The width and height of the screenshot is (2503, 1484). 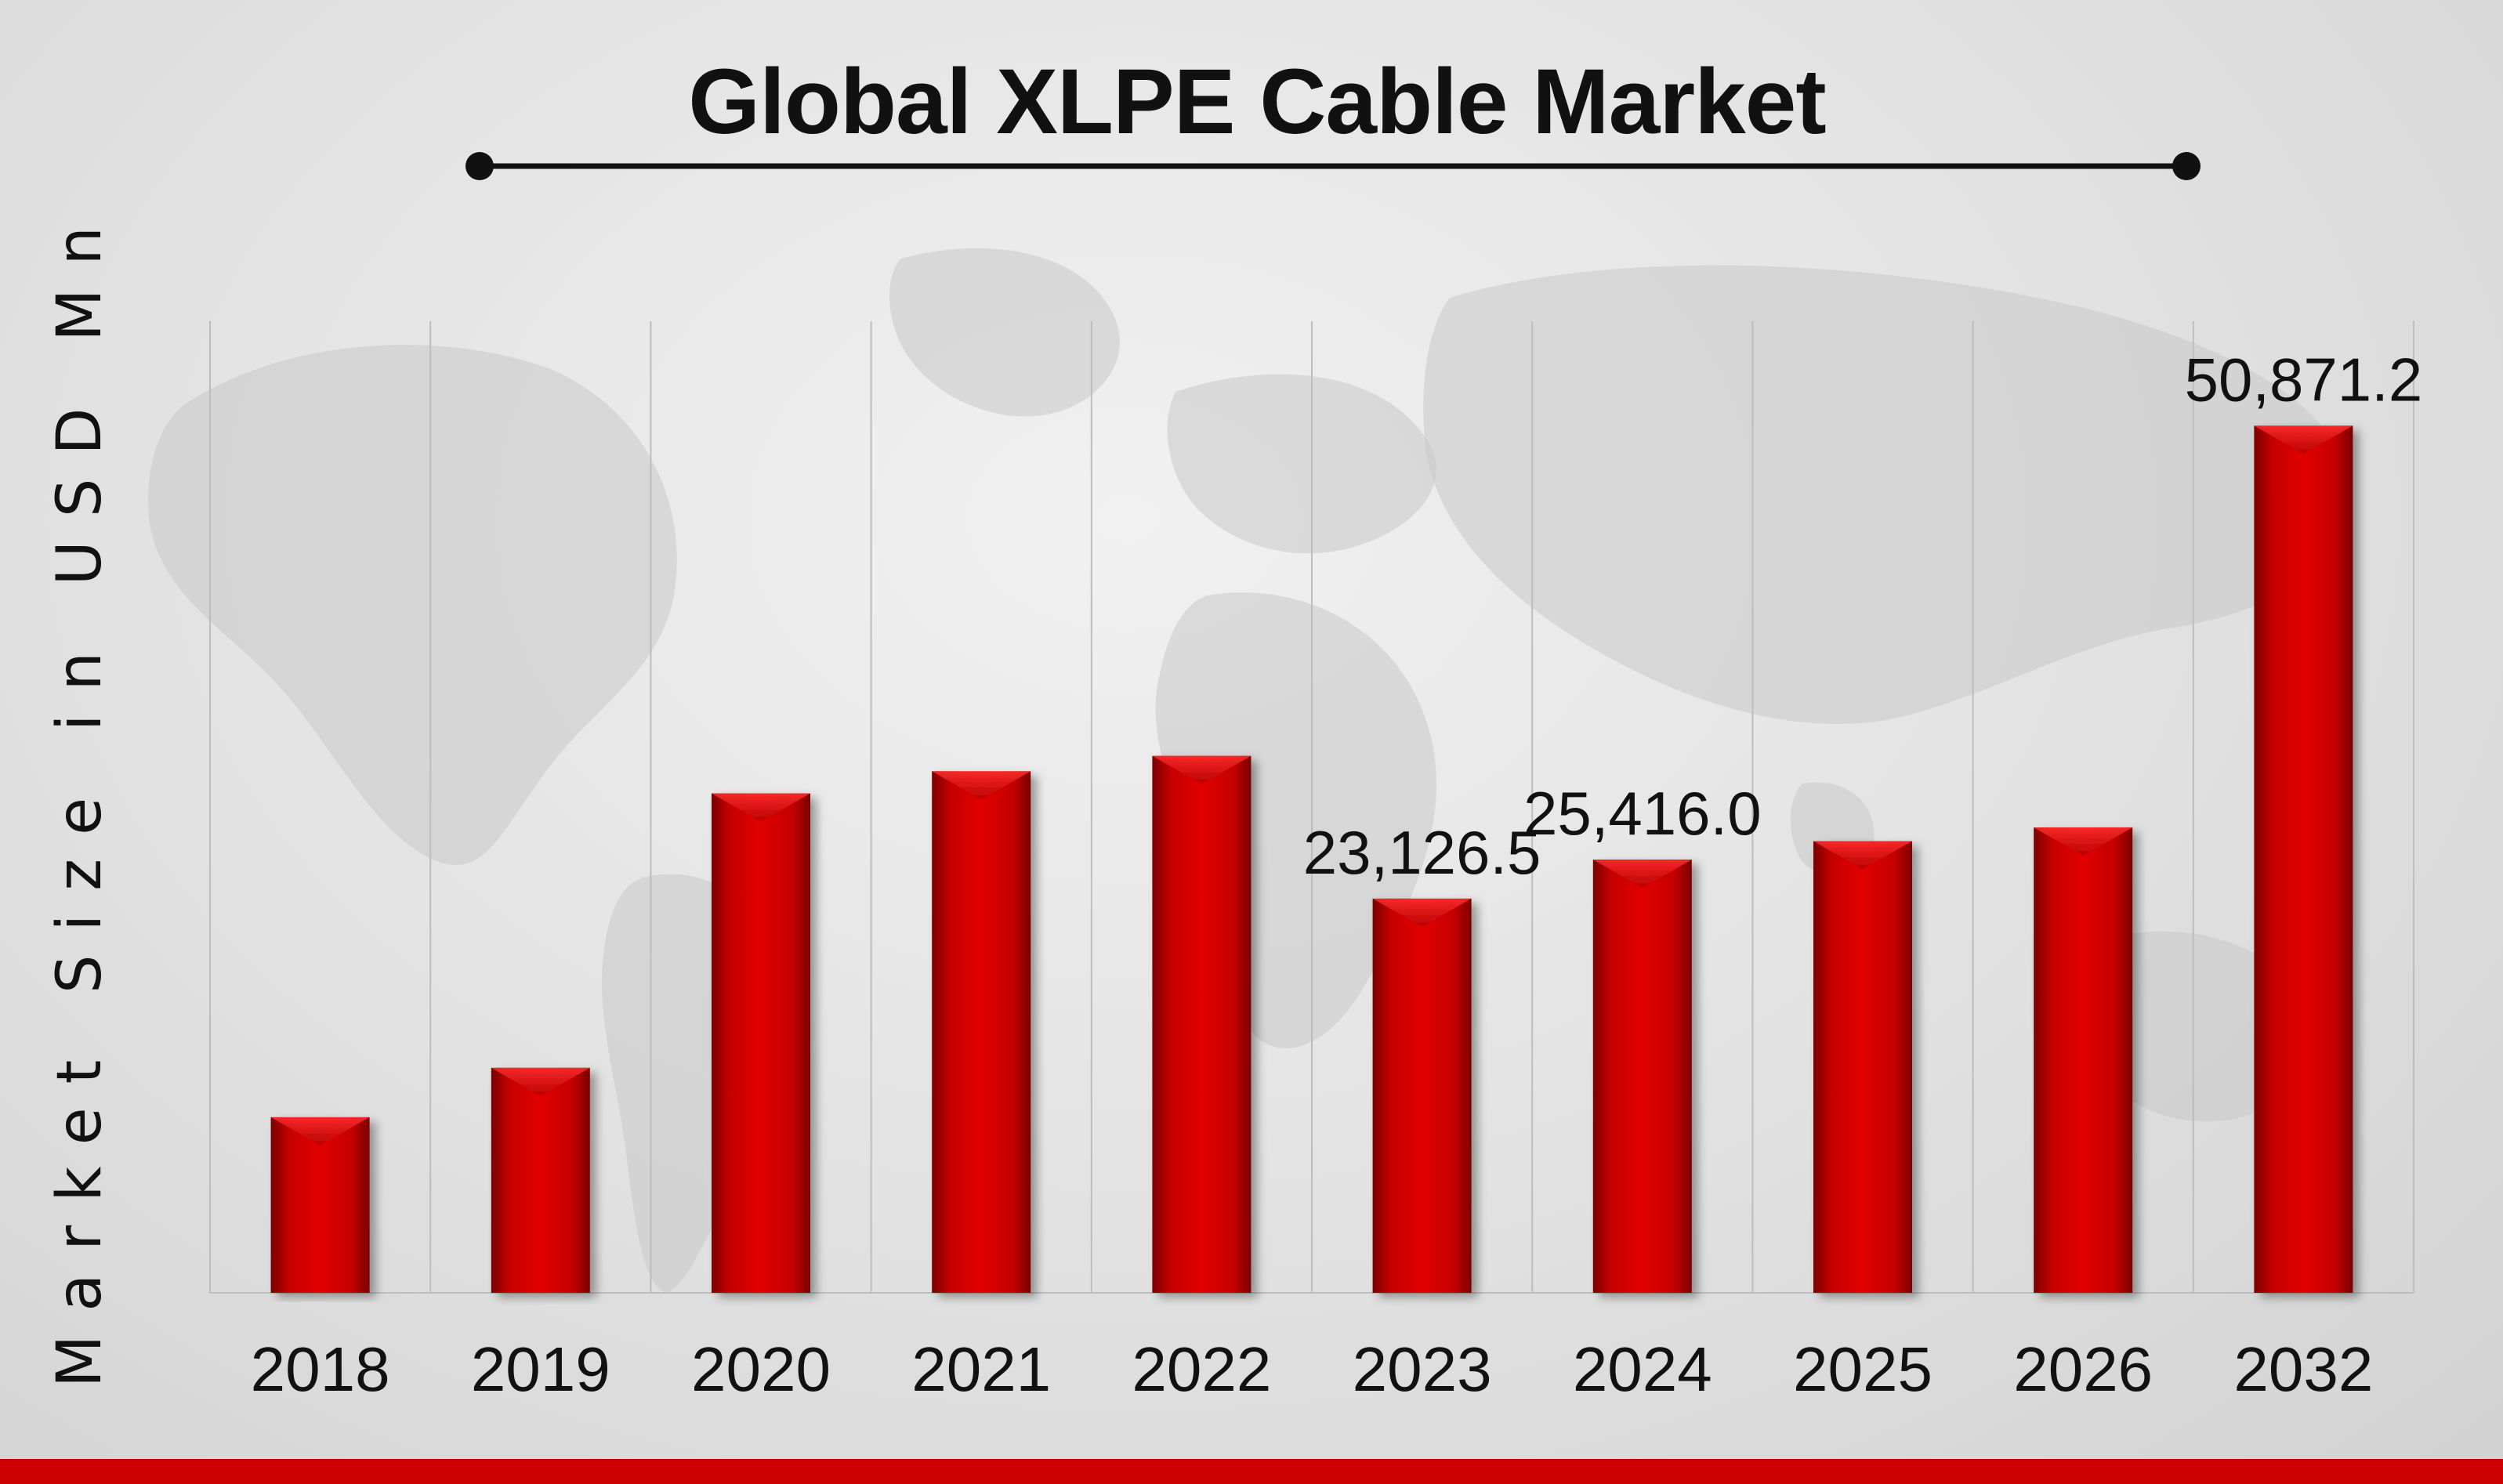 I want to click on bottom-accent-strip, so click(x=1251, y=1471).